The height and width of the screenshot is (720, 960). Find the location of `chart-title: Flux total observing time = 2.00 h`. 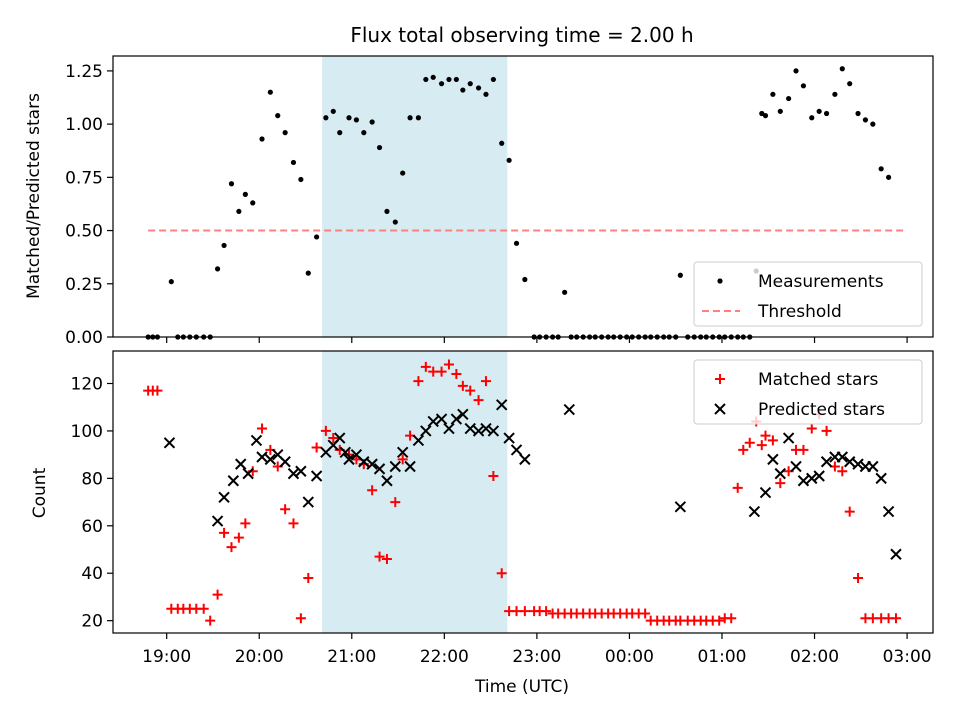

chart-title: Flux total observing time = 2.00 h is located at coordinates (521, 35).